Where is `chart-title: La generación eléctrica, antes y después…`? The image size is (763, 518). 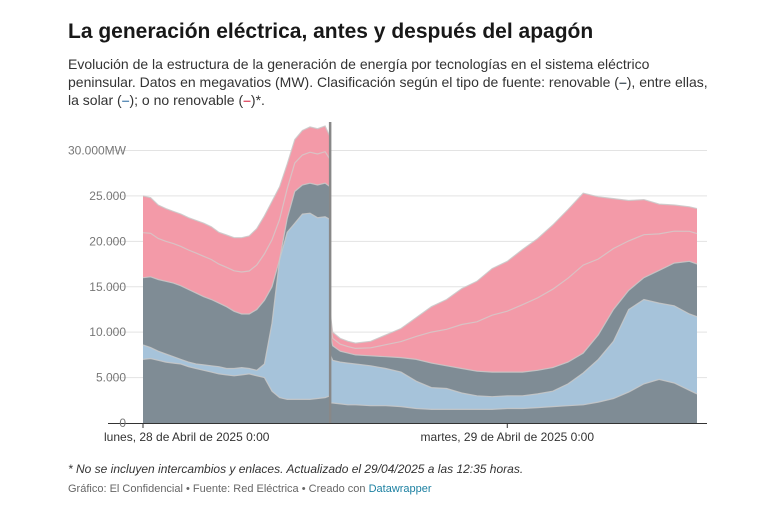 chart-title: La generación eléctrica, antes y después… is located at coordinates (331, 31).